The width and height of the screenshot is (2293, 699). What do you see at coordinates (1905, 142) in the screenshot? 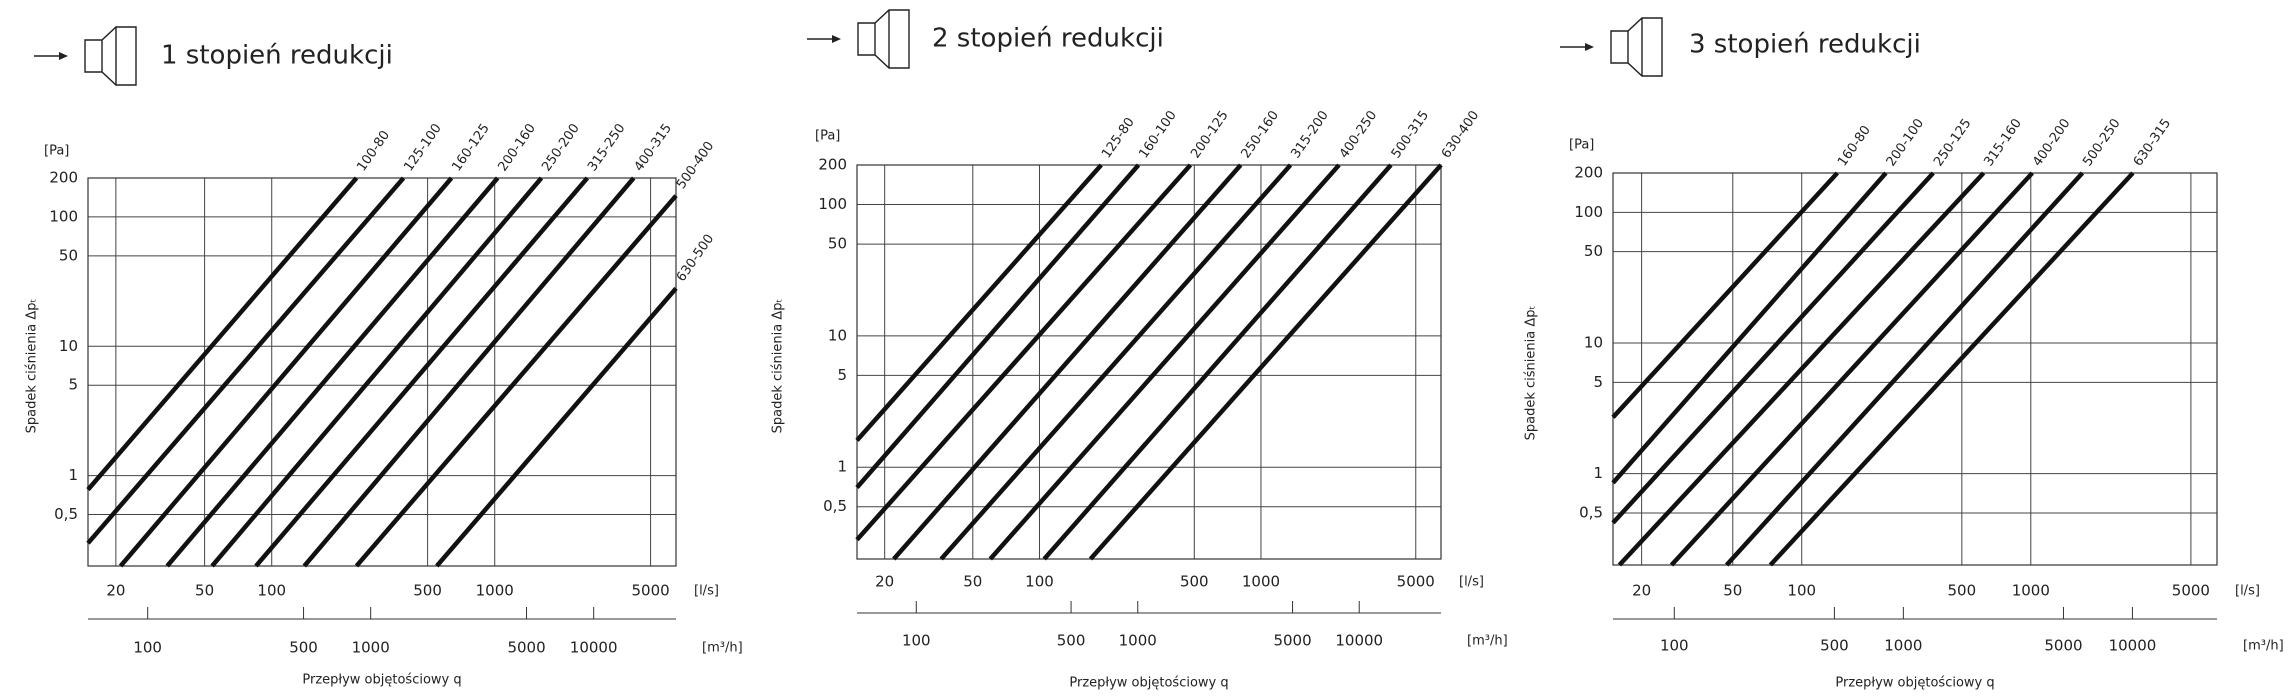
I see `series-label: 200-100` at bounding box center [1905, 142].